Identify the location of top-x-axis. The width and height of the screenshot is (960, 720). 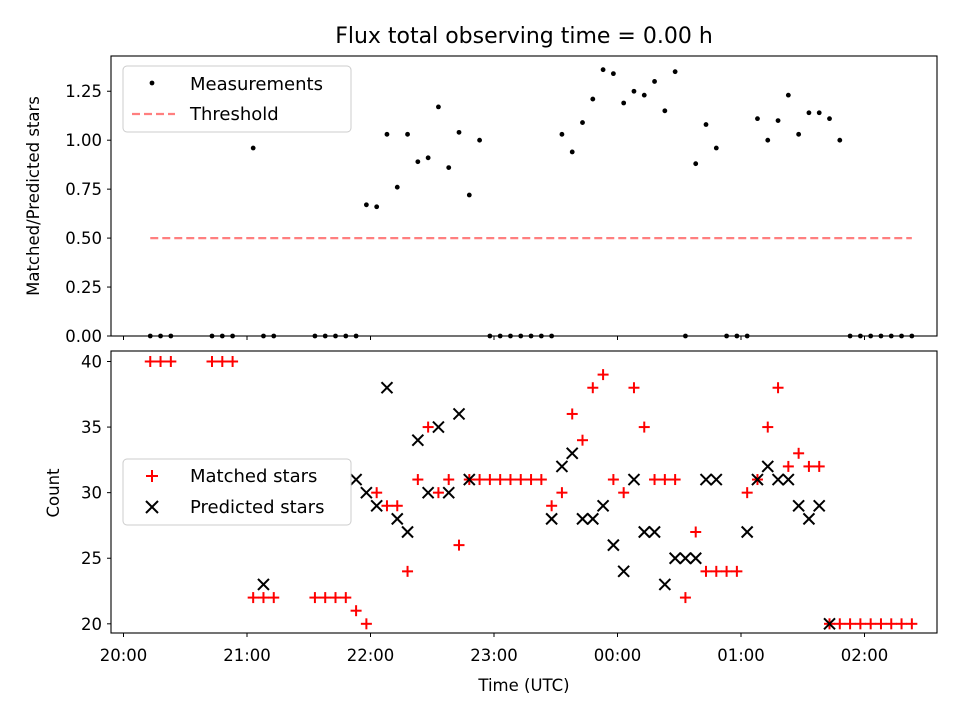
(494, 338).